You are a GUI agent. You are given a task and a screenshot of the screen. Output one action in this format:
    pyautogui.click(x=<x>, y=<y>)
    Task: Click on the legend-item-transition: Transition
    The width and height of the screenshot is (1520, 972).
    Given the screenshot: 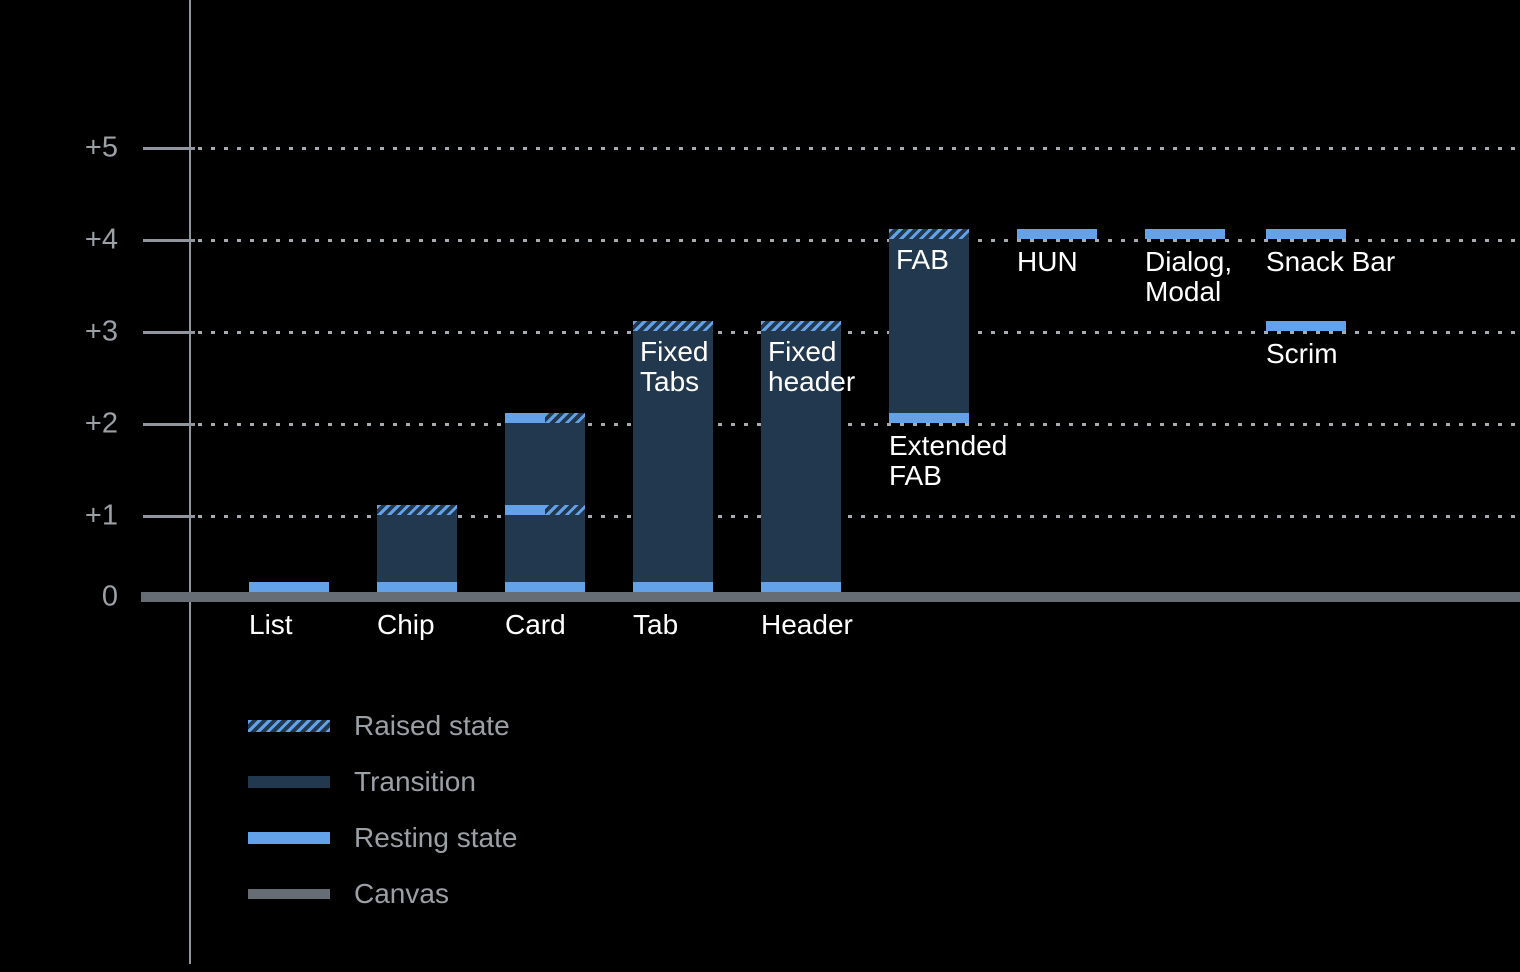 What is the action you would take?
    pyautogui.click(x=362, y=782)
    